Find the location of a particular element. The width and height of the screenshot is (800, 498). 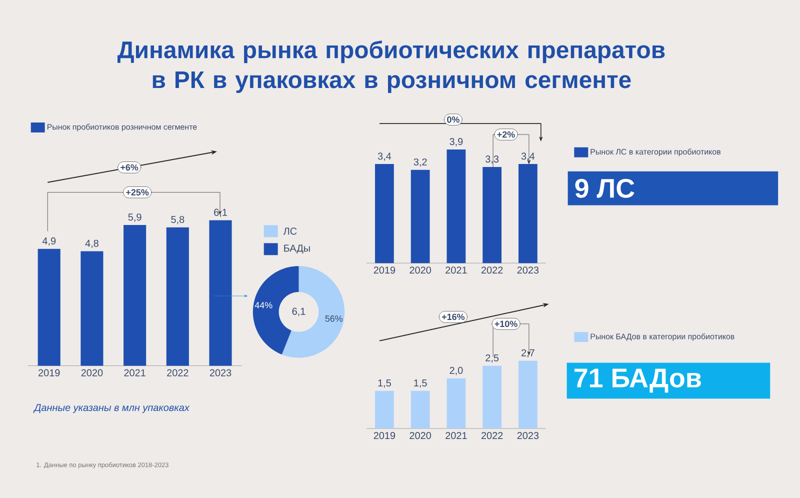

text: Динамика рынка пробиотических препаратов в РК в упаковках в розничном сегменте is located at coordinates (391, 66).